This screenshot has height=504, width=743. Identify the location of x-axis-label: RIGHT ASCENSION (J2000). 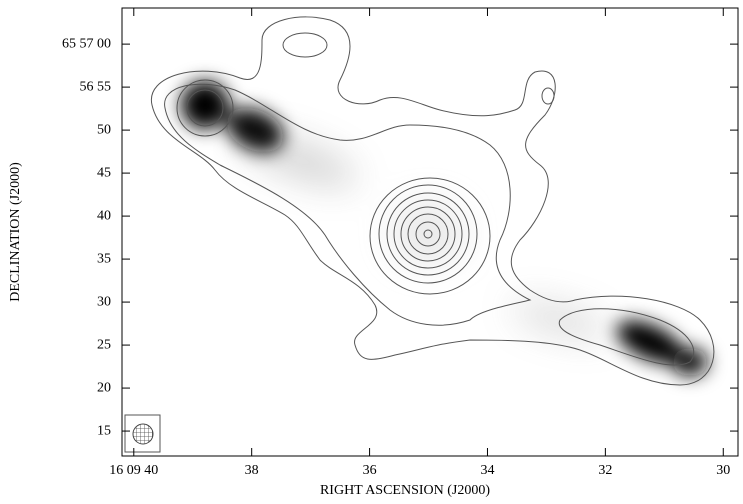
(405, 490).